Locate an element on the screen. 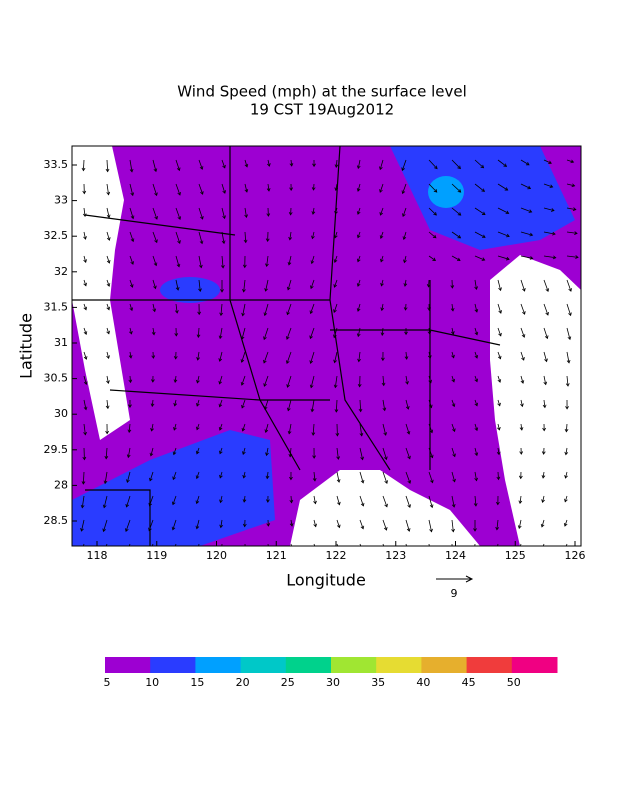  y-tick-label: 28 is located at coordinates (61, 484).